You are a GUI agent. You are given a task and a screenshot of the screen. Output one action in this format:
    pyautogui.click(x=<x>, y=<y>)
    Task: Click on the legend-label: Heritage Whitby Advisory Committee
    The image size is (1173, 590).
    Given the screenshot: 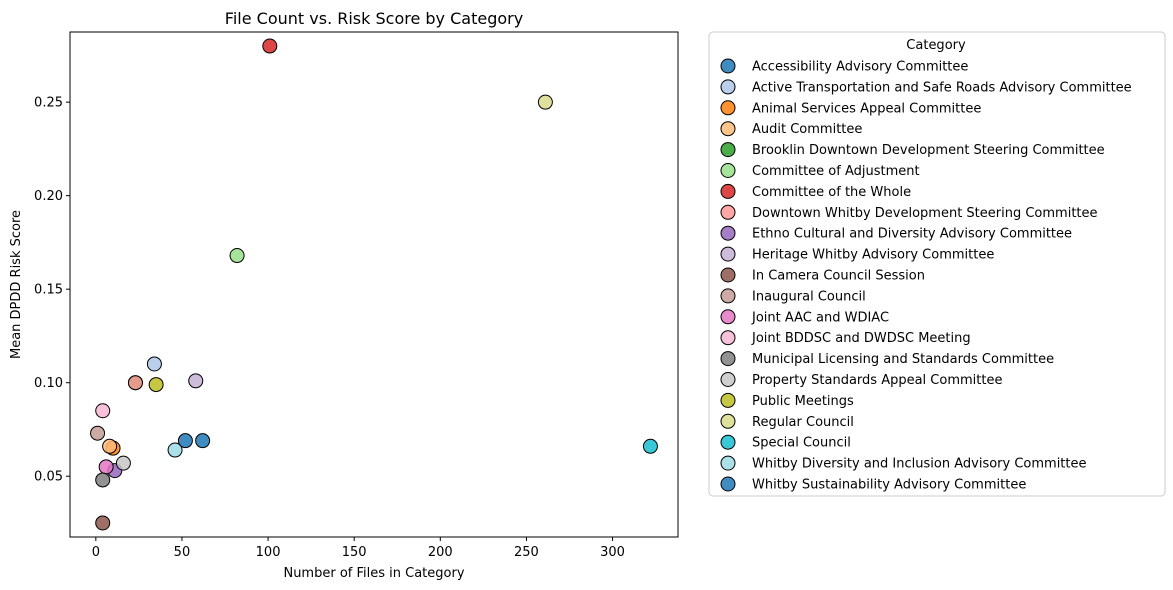 What is the action you would take?
    pyautogui.click(x=873, y=255)
    